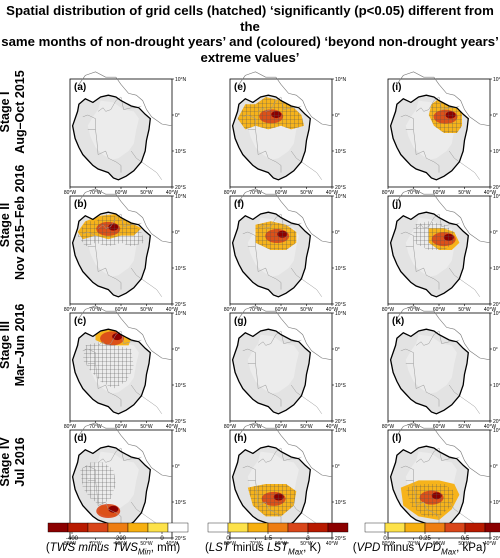  What do you see at coordinates (6, 225) in the screenshot?
I see `stage-name: Stage II` at bounding box center [6, 225].